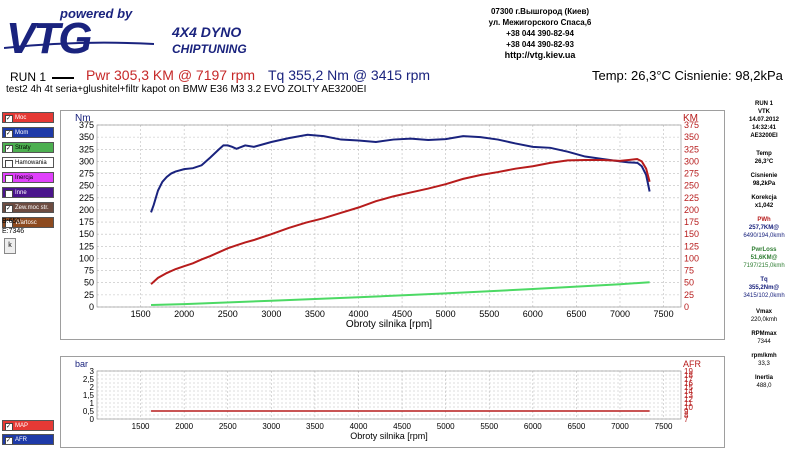 This screenshot has height=452, width=800. I want to click on sidebar-curve-toggle: Inne, so click(28, 192).